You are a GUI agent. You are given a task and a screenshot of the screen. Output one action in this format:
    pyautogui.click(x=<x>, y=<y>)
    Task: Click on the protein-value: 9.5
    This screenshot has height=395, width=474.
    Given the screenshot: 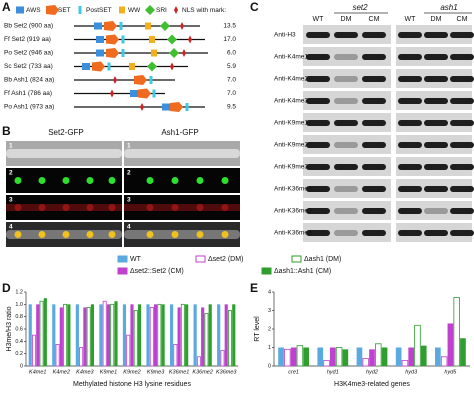 What is the action you would take?
    pyautogui.click(x=231, y=107)
    